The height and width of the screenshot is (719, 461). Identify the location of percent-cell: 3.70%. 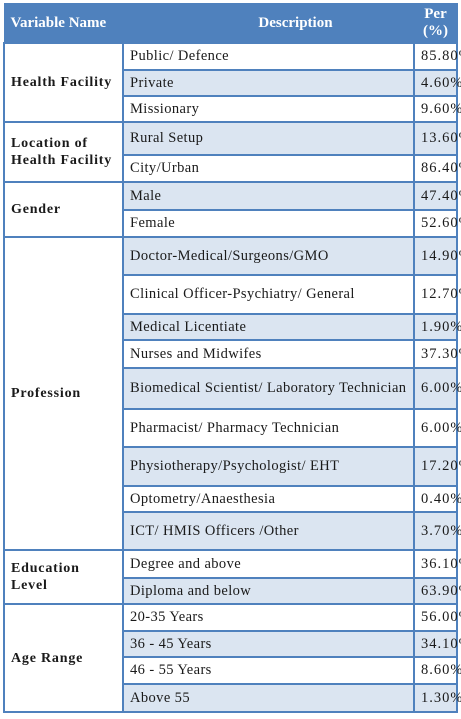
(437, 531).